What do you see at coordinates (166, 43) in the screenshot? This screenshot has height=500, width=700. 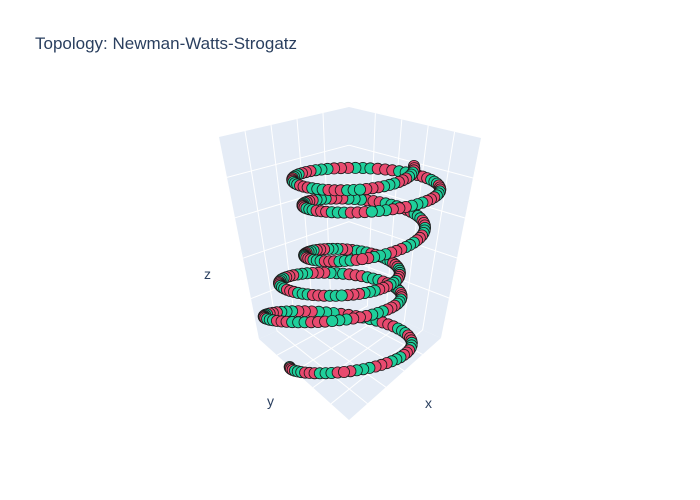 I see `chart-title: Topology: Newman-Watts-Strogatz` at bounding box center [166, 43].